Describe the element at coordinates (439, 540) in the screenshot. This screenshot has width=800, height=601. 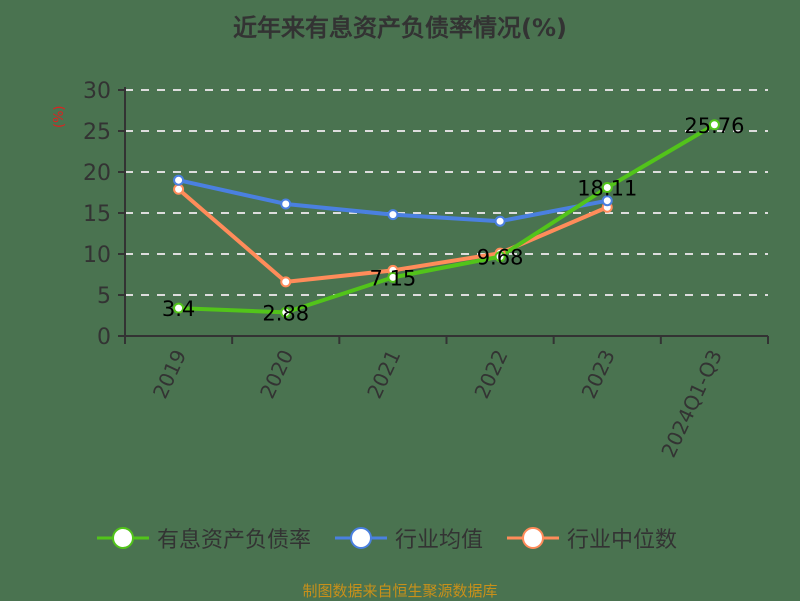
I see `legend-label: 行业均值` at that location.